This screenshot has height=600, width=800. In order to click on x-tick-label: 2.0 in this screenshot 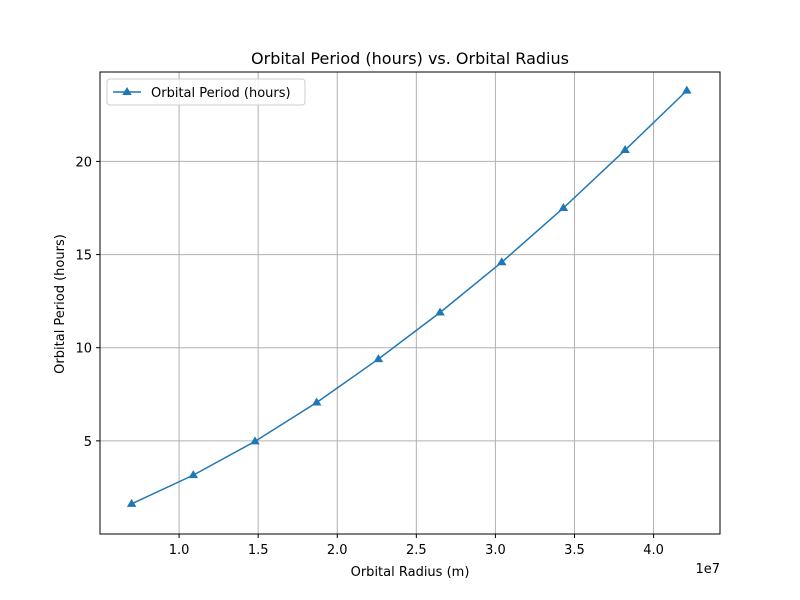, I will do `click(337, 550)`.